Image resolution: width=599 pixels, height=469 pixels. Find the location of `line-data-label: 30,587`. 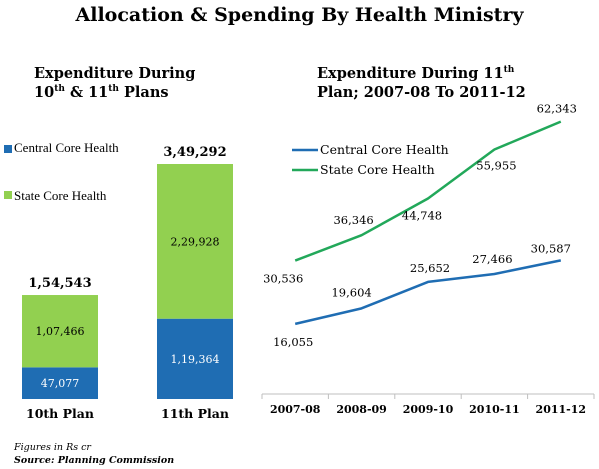

line-data-label: 30,587 is located at coordinates (551, 248).